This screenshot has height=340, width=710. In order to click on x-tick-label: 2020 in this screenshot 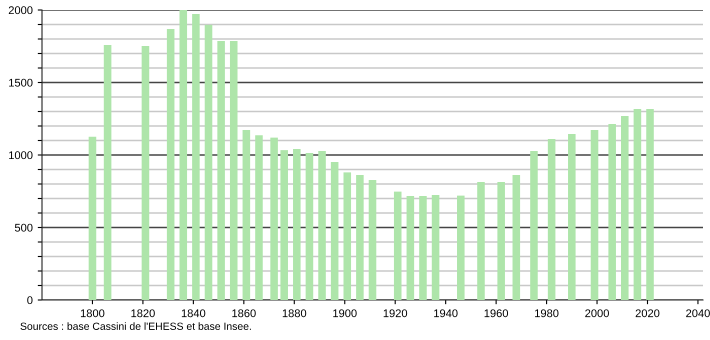, I will do `click(648, 313)`.